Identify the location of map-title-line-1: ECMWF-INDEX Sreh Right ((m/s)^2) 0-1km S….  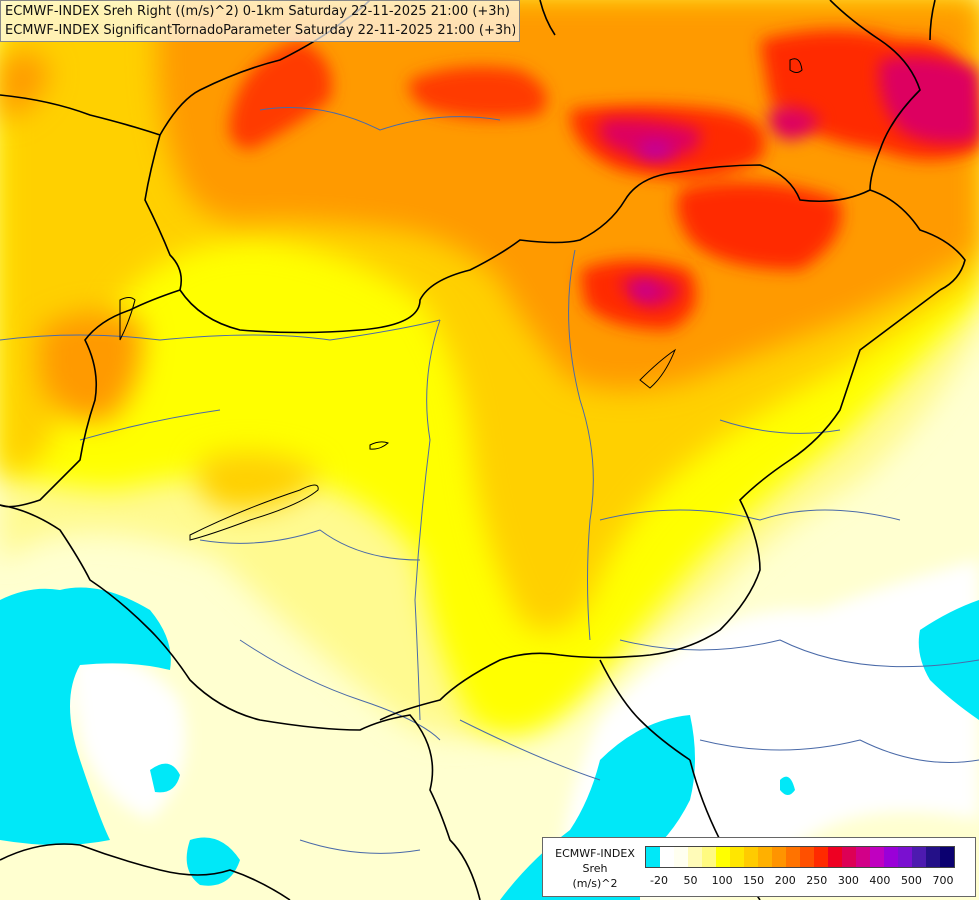
(257, 11).